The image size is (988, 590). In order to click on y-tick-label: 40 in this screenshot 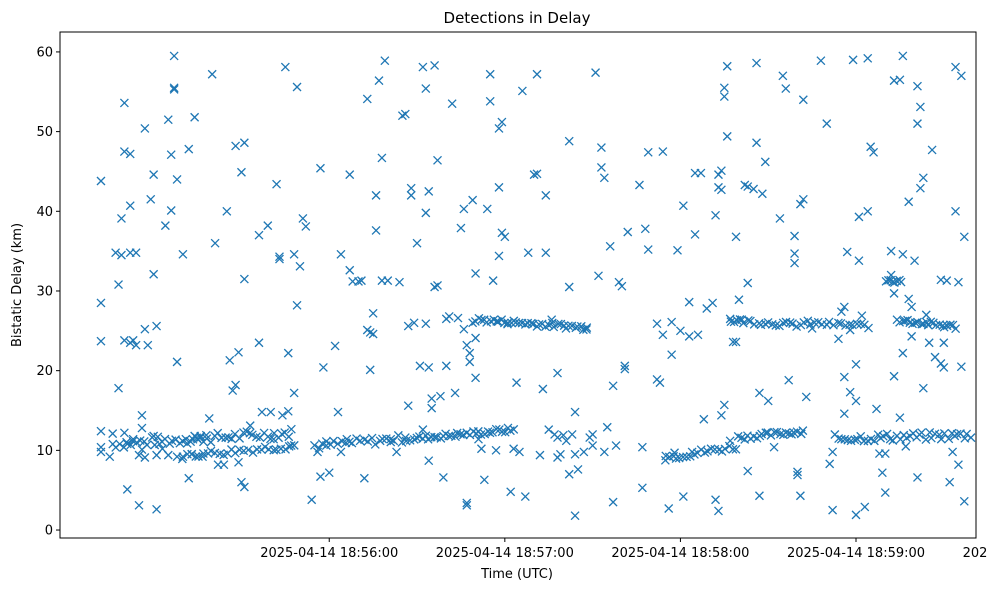, I will do `click(44, 212)`.